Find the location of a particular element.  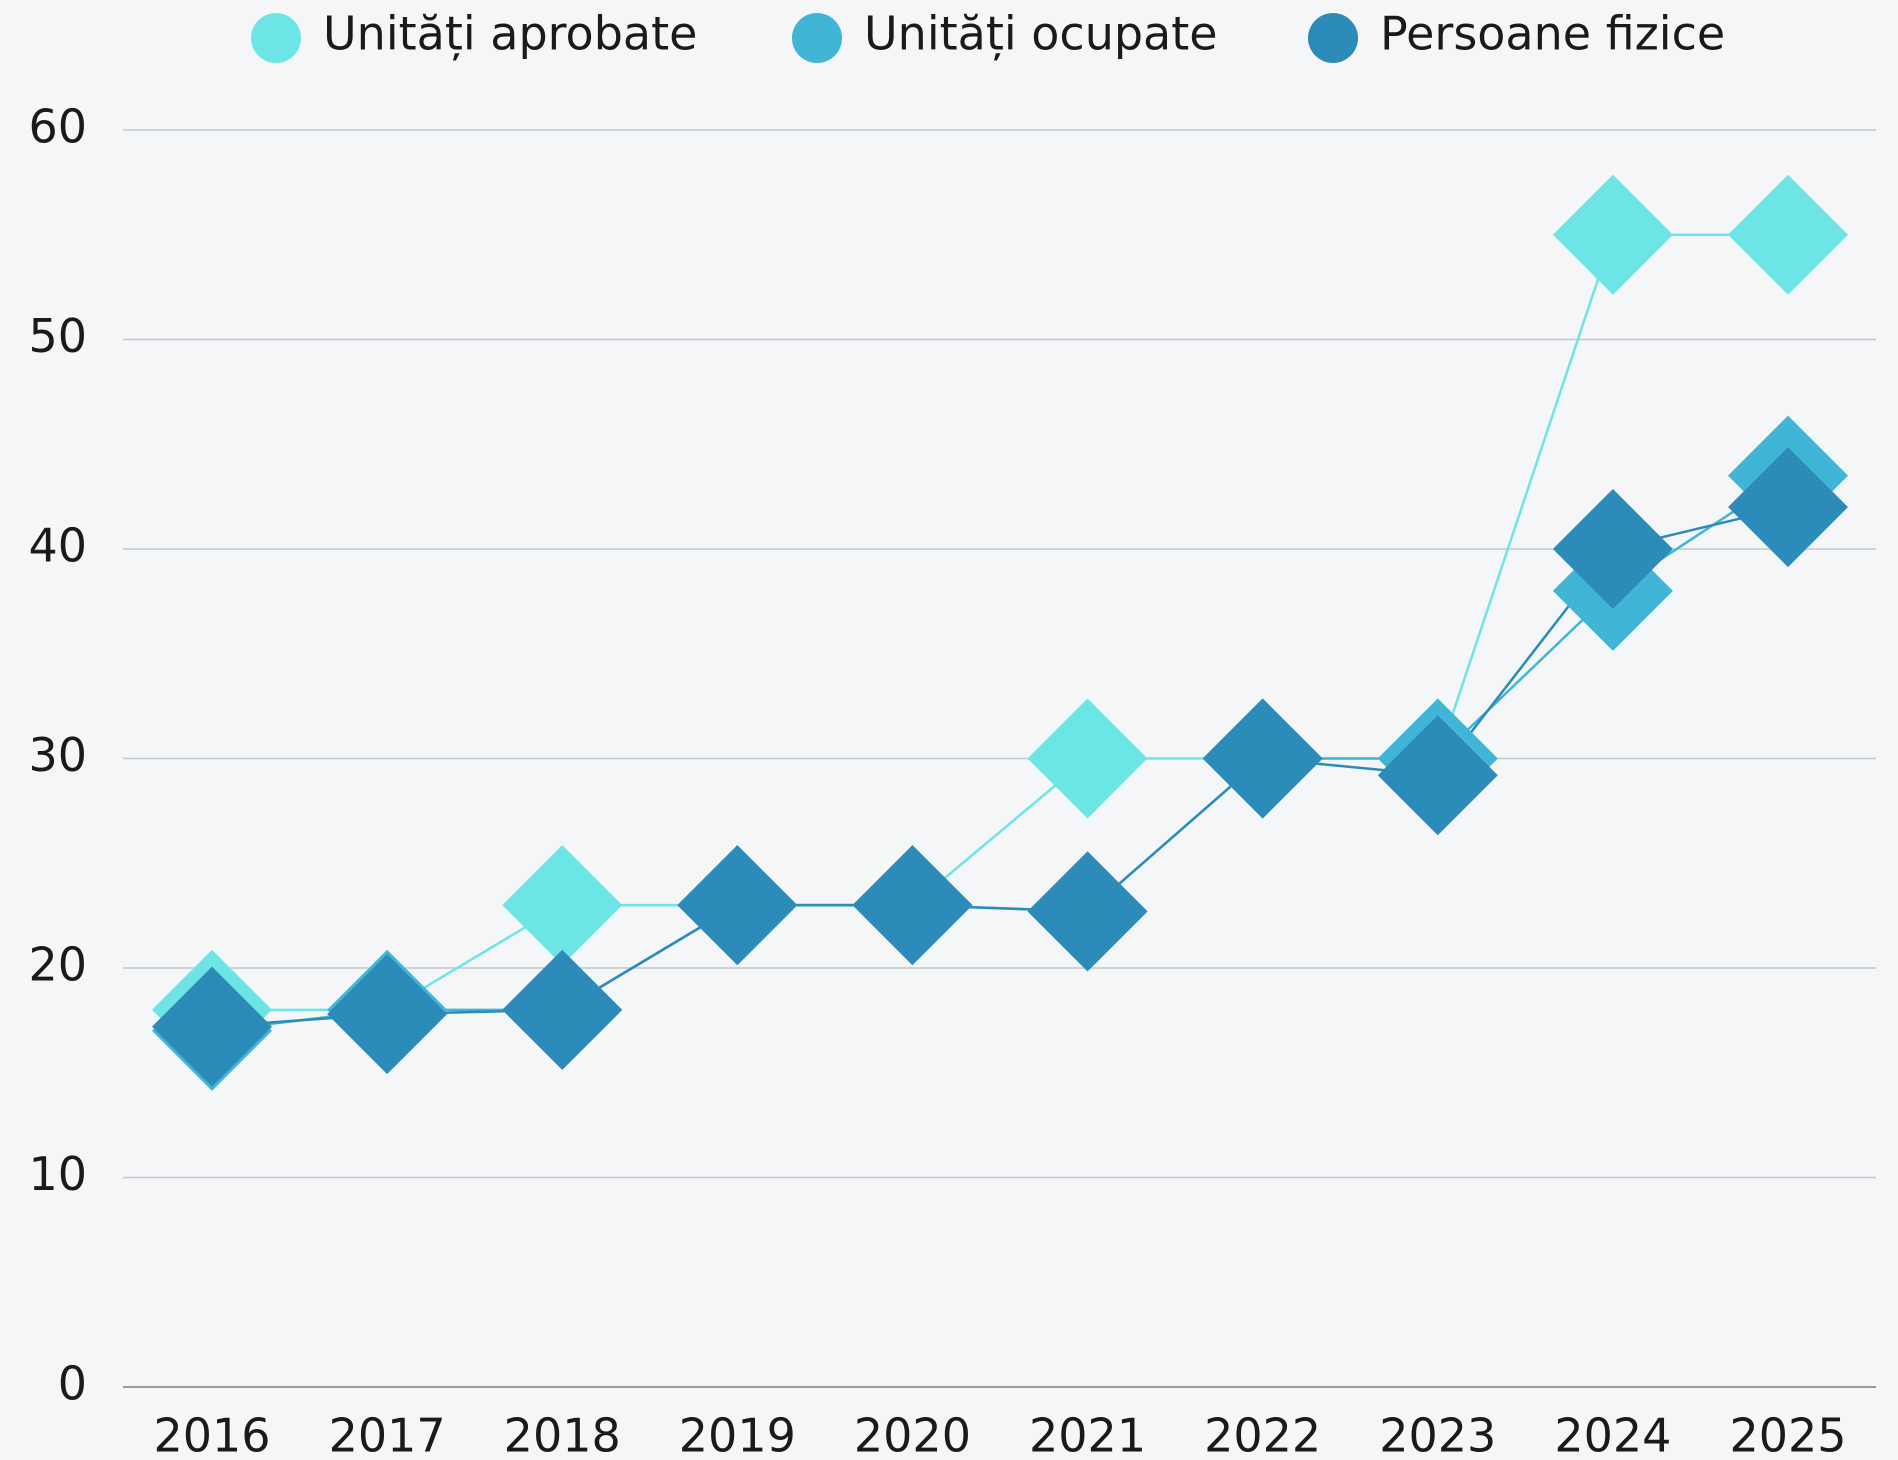

x-tick-label: 2024 is located at coordinates (1612, 1434).